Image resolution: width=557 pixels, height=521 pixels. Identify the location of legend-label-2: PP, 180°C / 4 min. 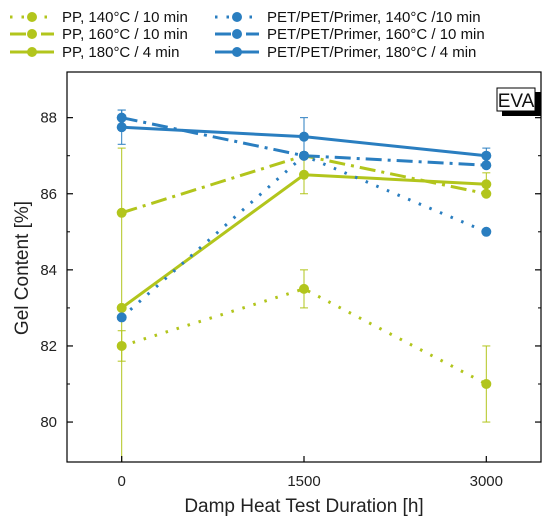
(120, 52).